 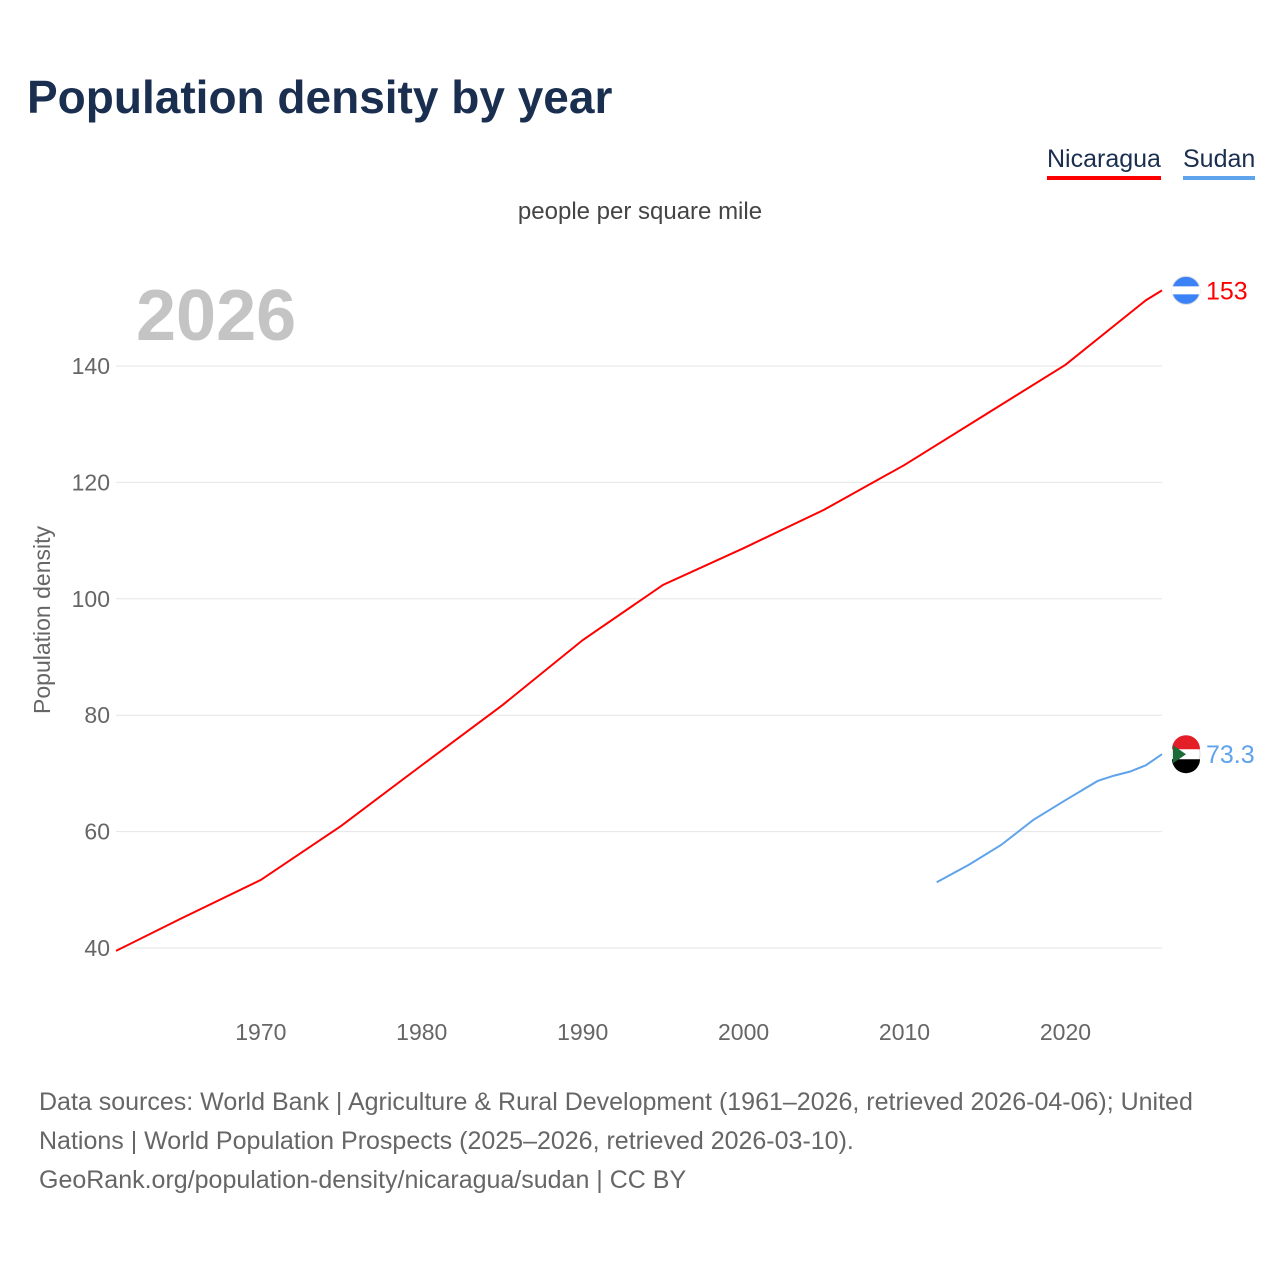 What do you see at coordinates (91, 482) in the screenshot?
I see `y-tick-label: 120` at bounding box center [91, 482].